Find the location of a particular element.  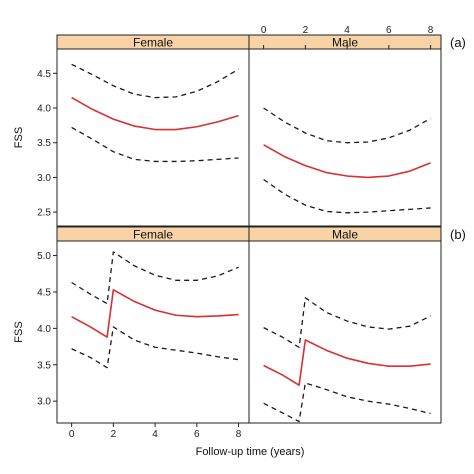

y-axis-title-a: FSS is located at coordinates (19, 137).